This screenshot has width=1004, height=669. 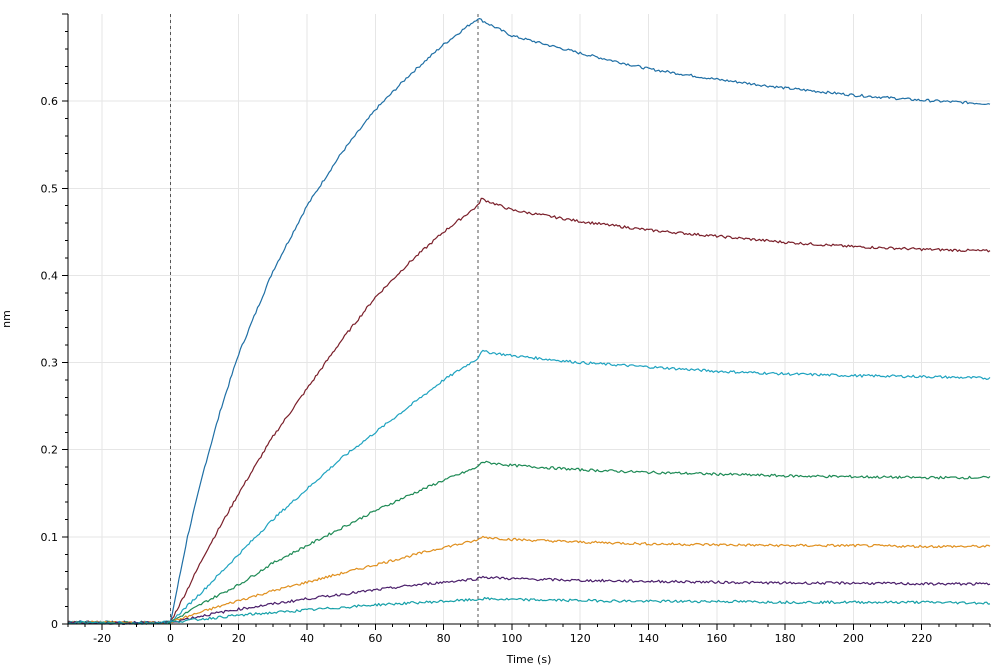 I want to click on x-tick-label: 180, so click(x=785, y=638).